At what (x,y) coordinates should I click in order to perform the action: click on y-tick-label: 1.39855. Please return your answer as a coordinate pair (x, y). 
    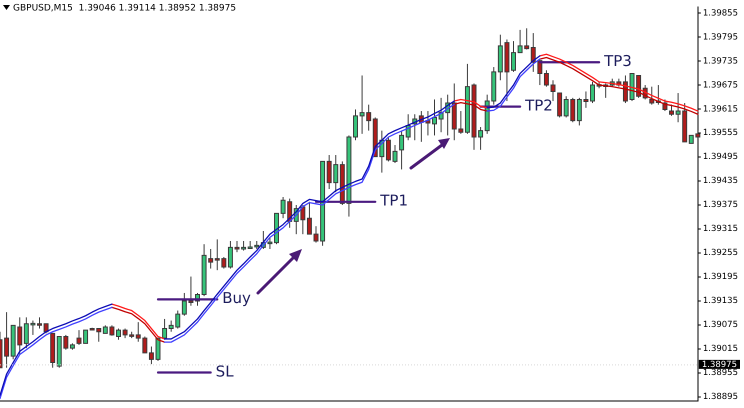
    Looking at the image, I should click on (720, 13).